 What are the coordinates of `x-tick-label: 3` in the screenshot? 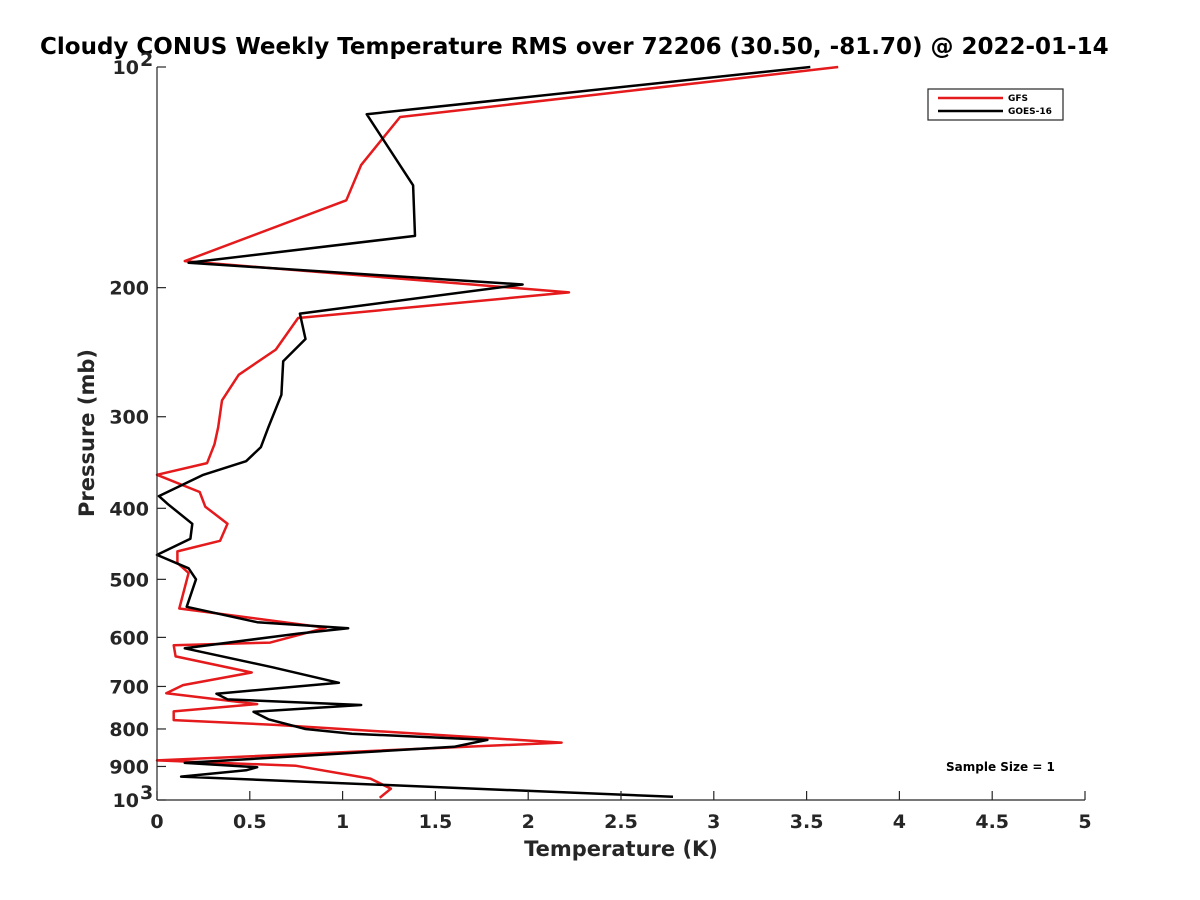 It's located at (713, 822).